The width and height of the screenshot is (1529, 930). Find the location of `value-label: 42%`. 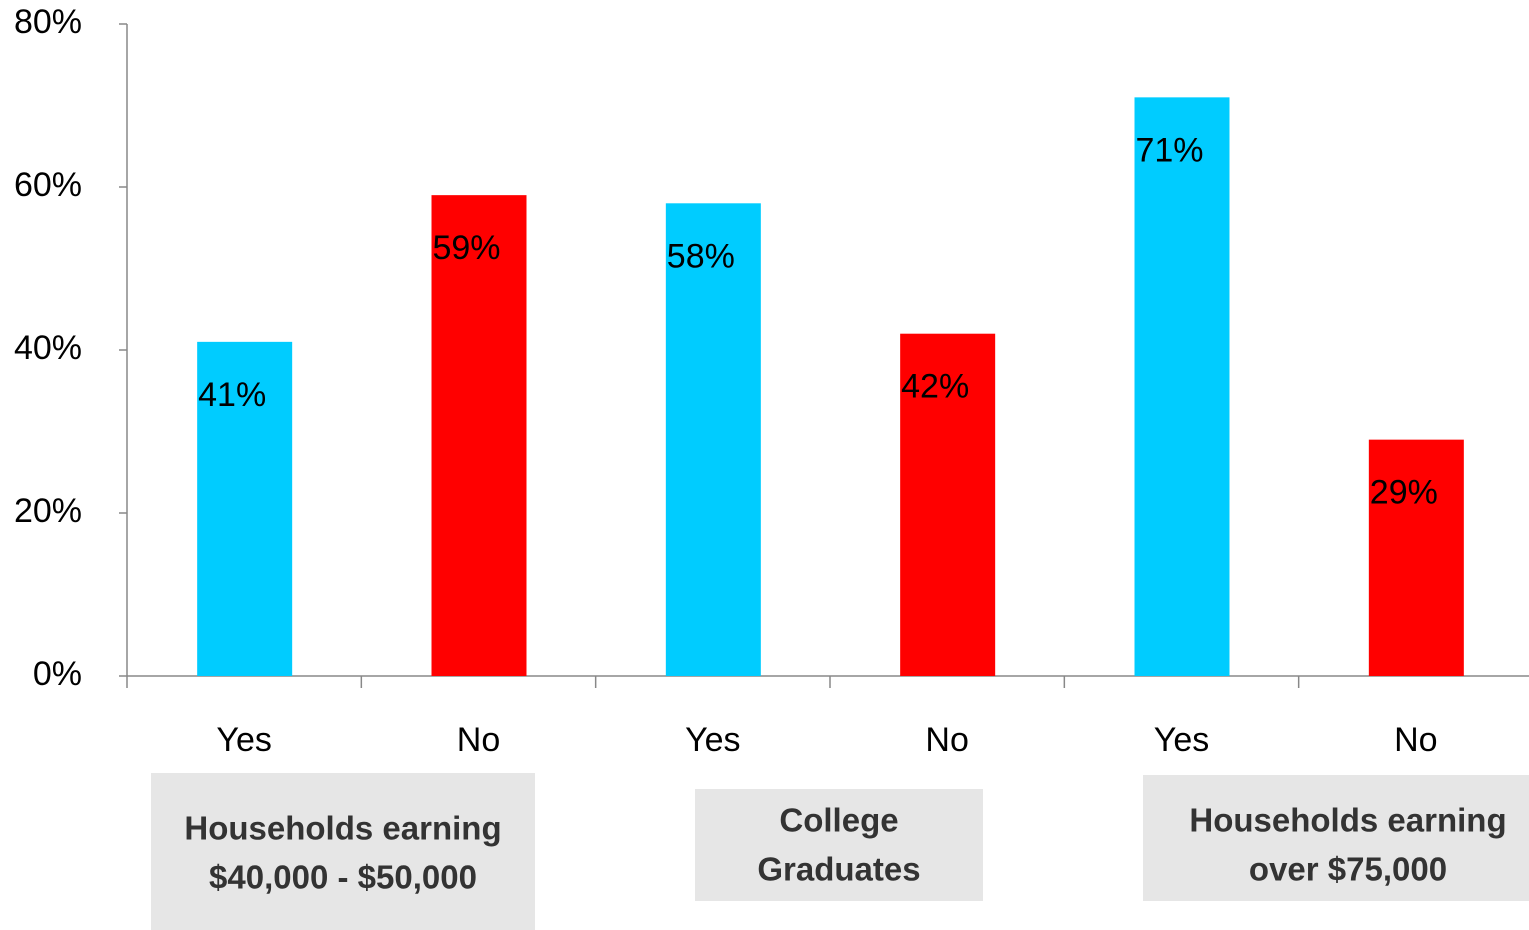

value-label: 42% is located at coordinates (935, 387).